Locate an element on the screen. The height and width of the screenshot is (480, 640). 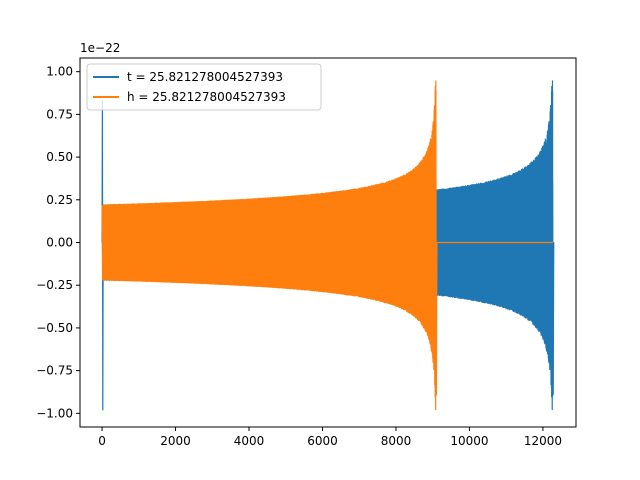
x-tick-label: 8000 is located at coordinates (396, 441).